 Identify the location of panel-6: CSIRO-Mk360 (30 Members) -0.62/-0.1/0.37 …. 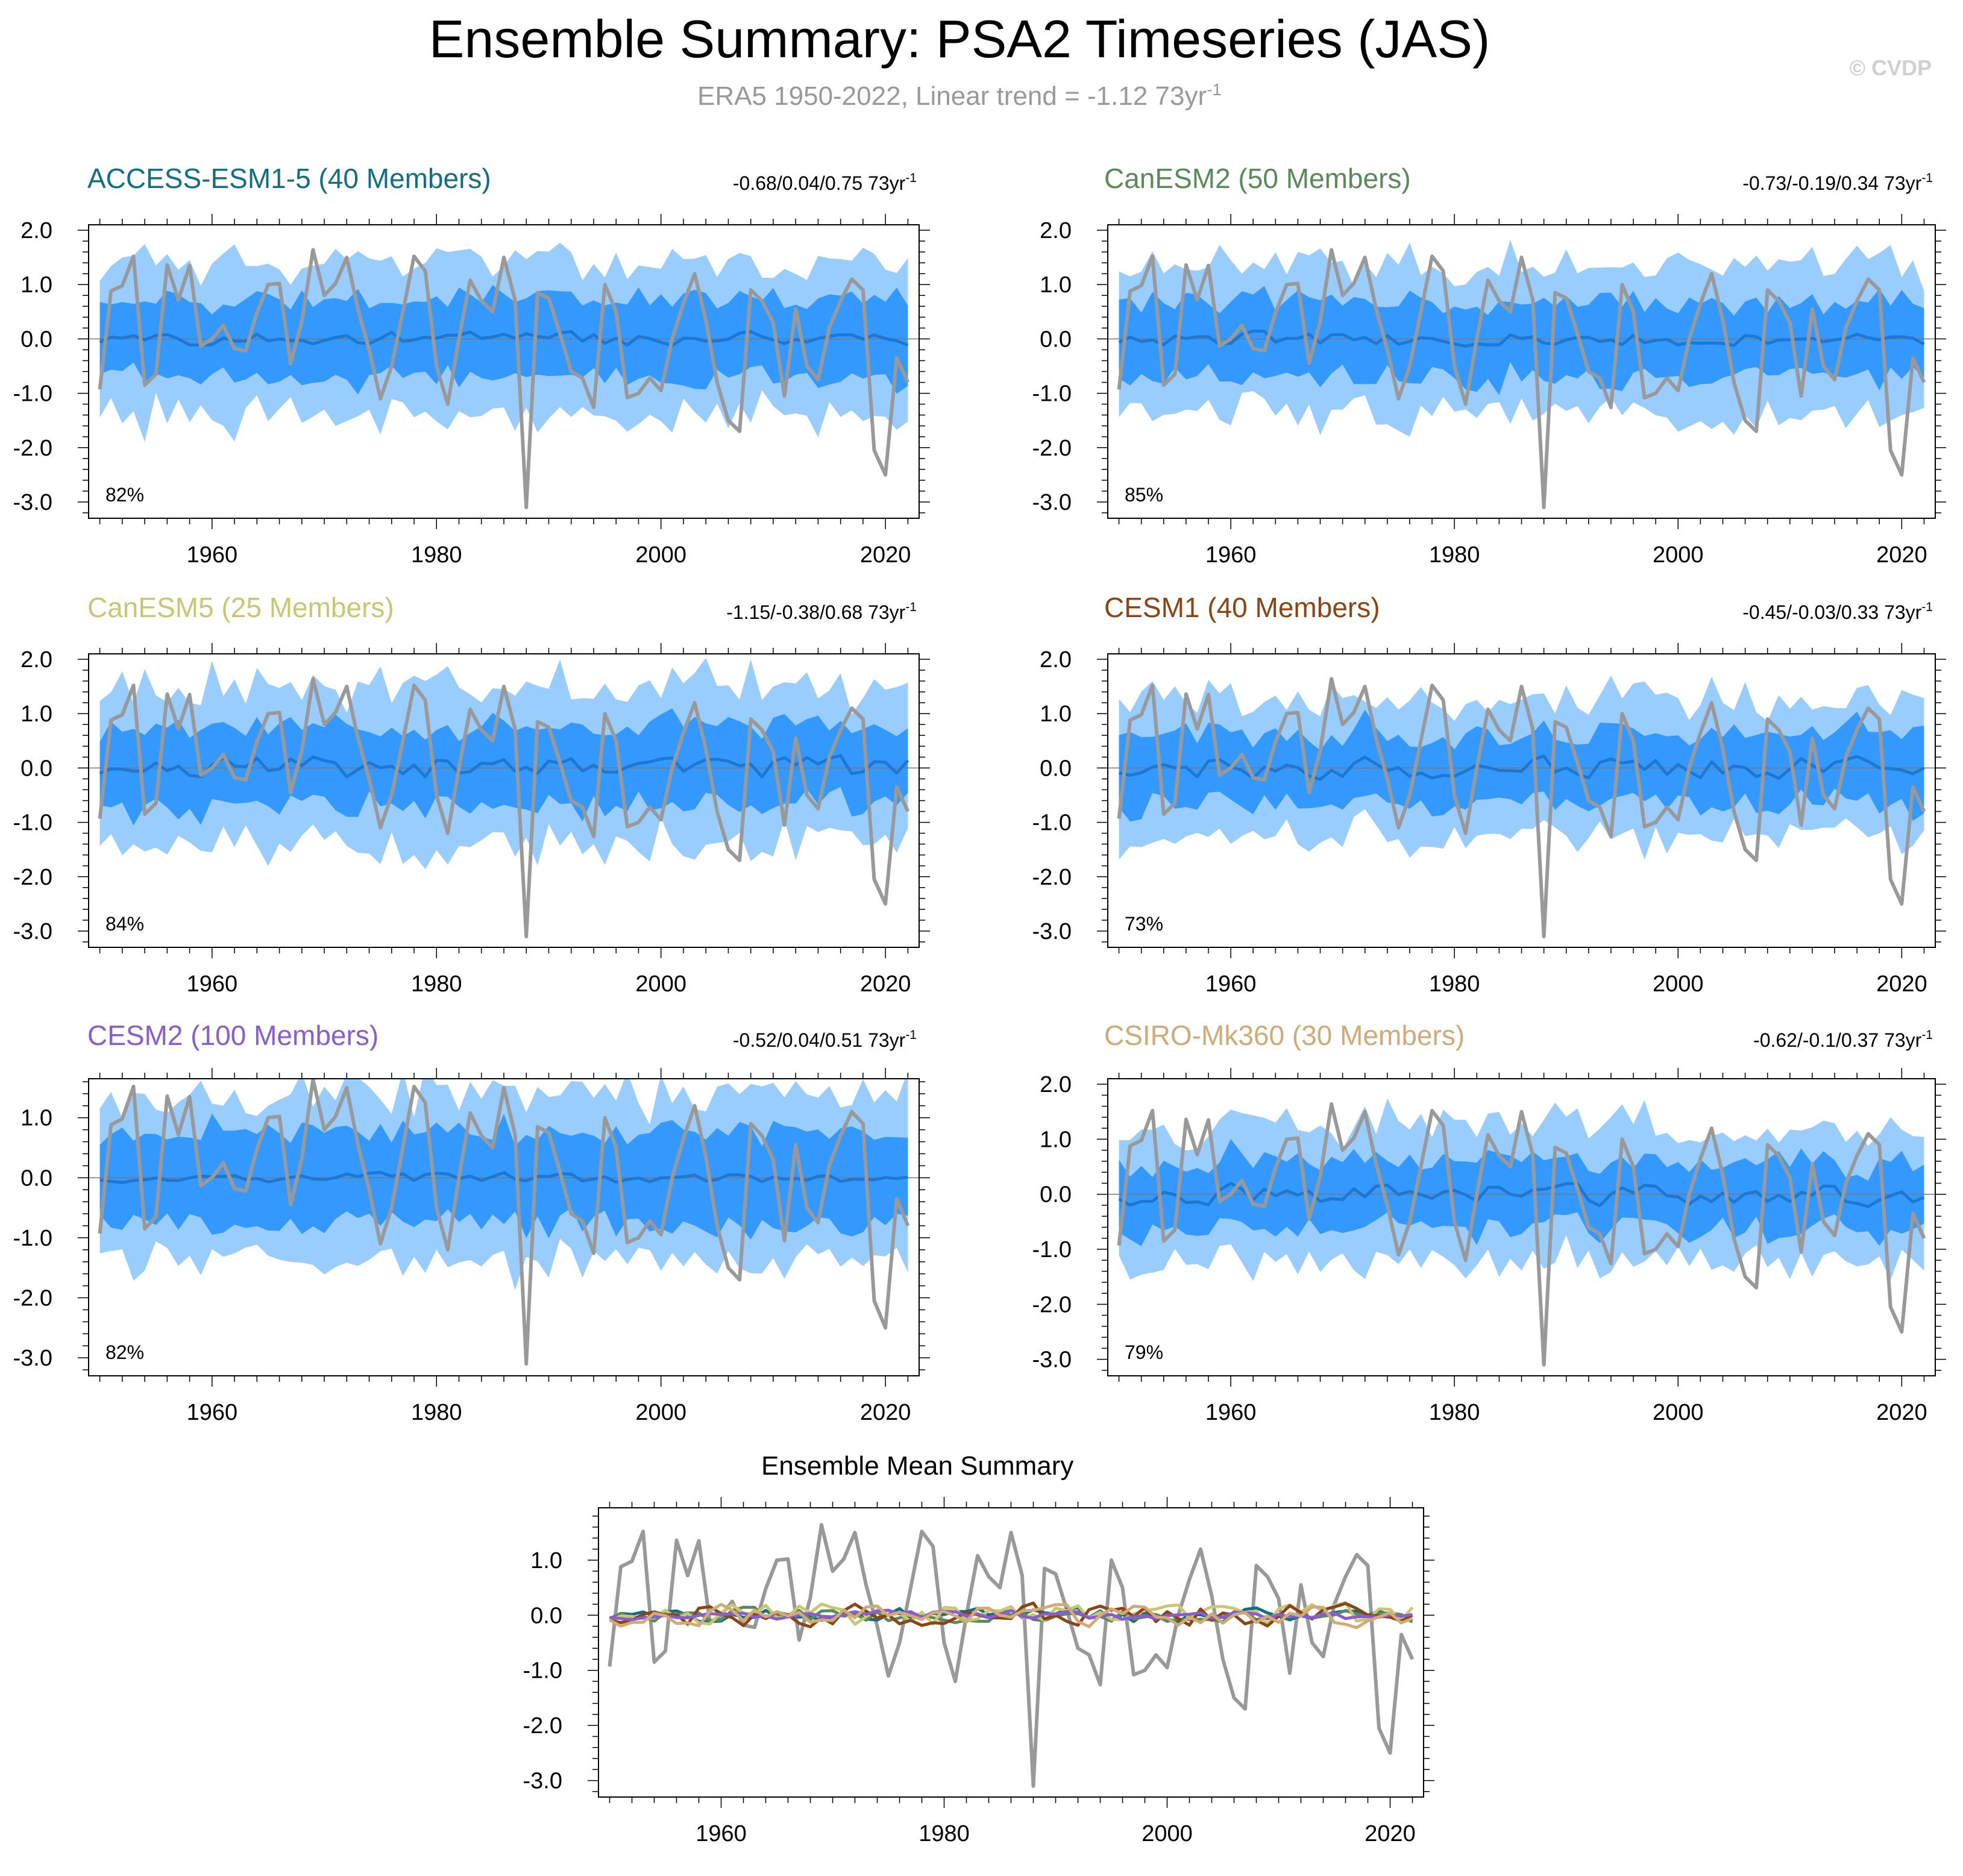
(1489, 1222).